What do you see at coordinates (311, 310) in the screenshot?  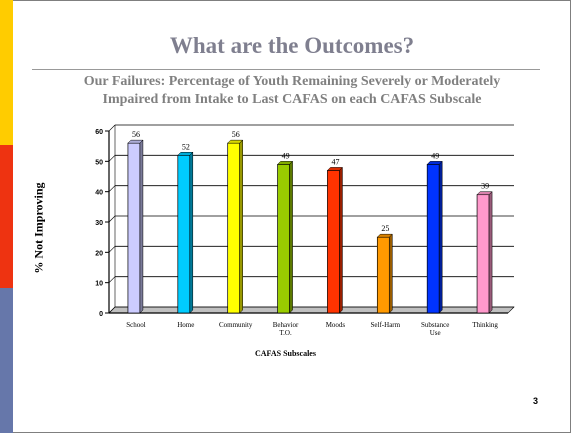 I see `chart-floor` at bounding box center [311, 310].